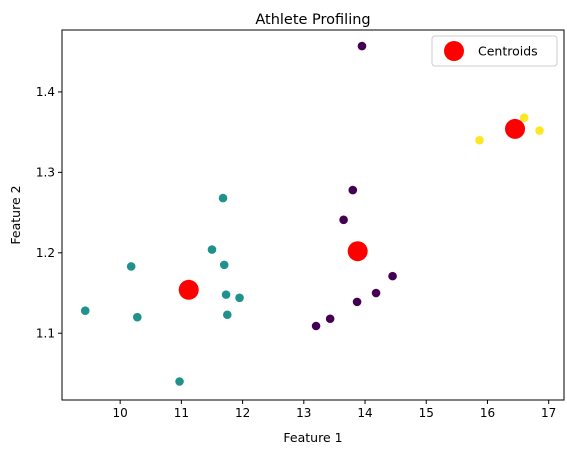  What do you see at coordinates (334, 410) in the screenshot?
I see `x-axis-ticks: 10 11 12 13 14 15 16 17` at bounding box center [334, 410].